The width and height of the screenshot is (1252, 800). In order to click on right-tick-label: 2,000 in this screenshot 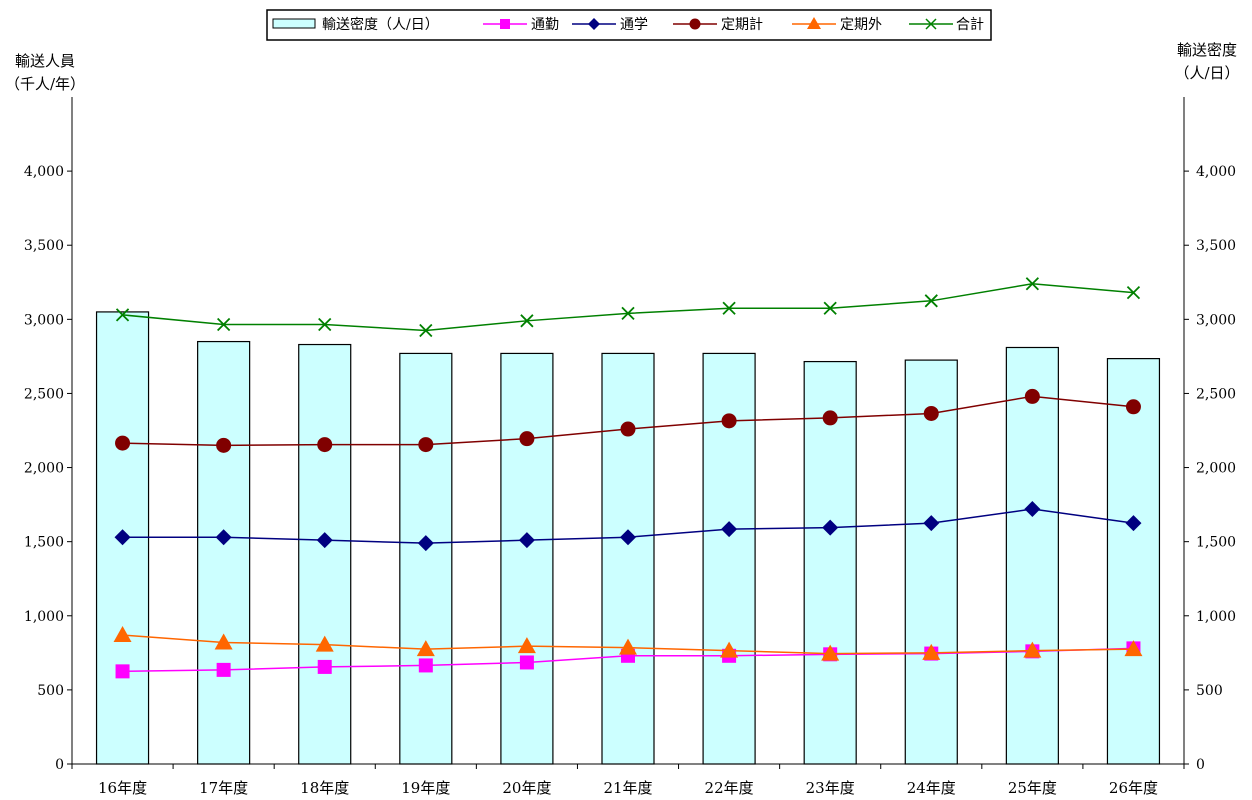, I will do `click(1216, 469)`.